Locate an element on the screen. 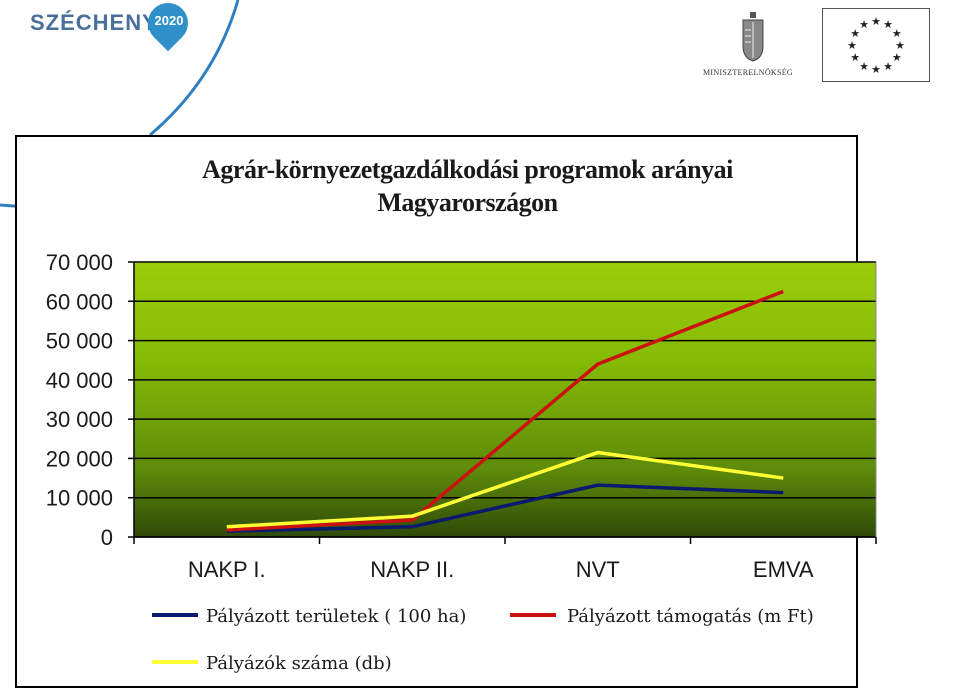  szechenyi-logo-text: SZÉCHENYI is located at coordinates (97, 22).